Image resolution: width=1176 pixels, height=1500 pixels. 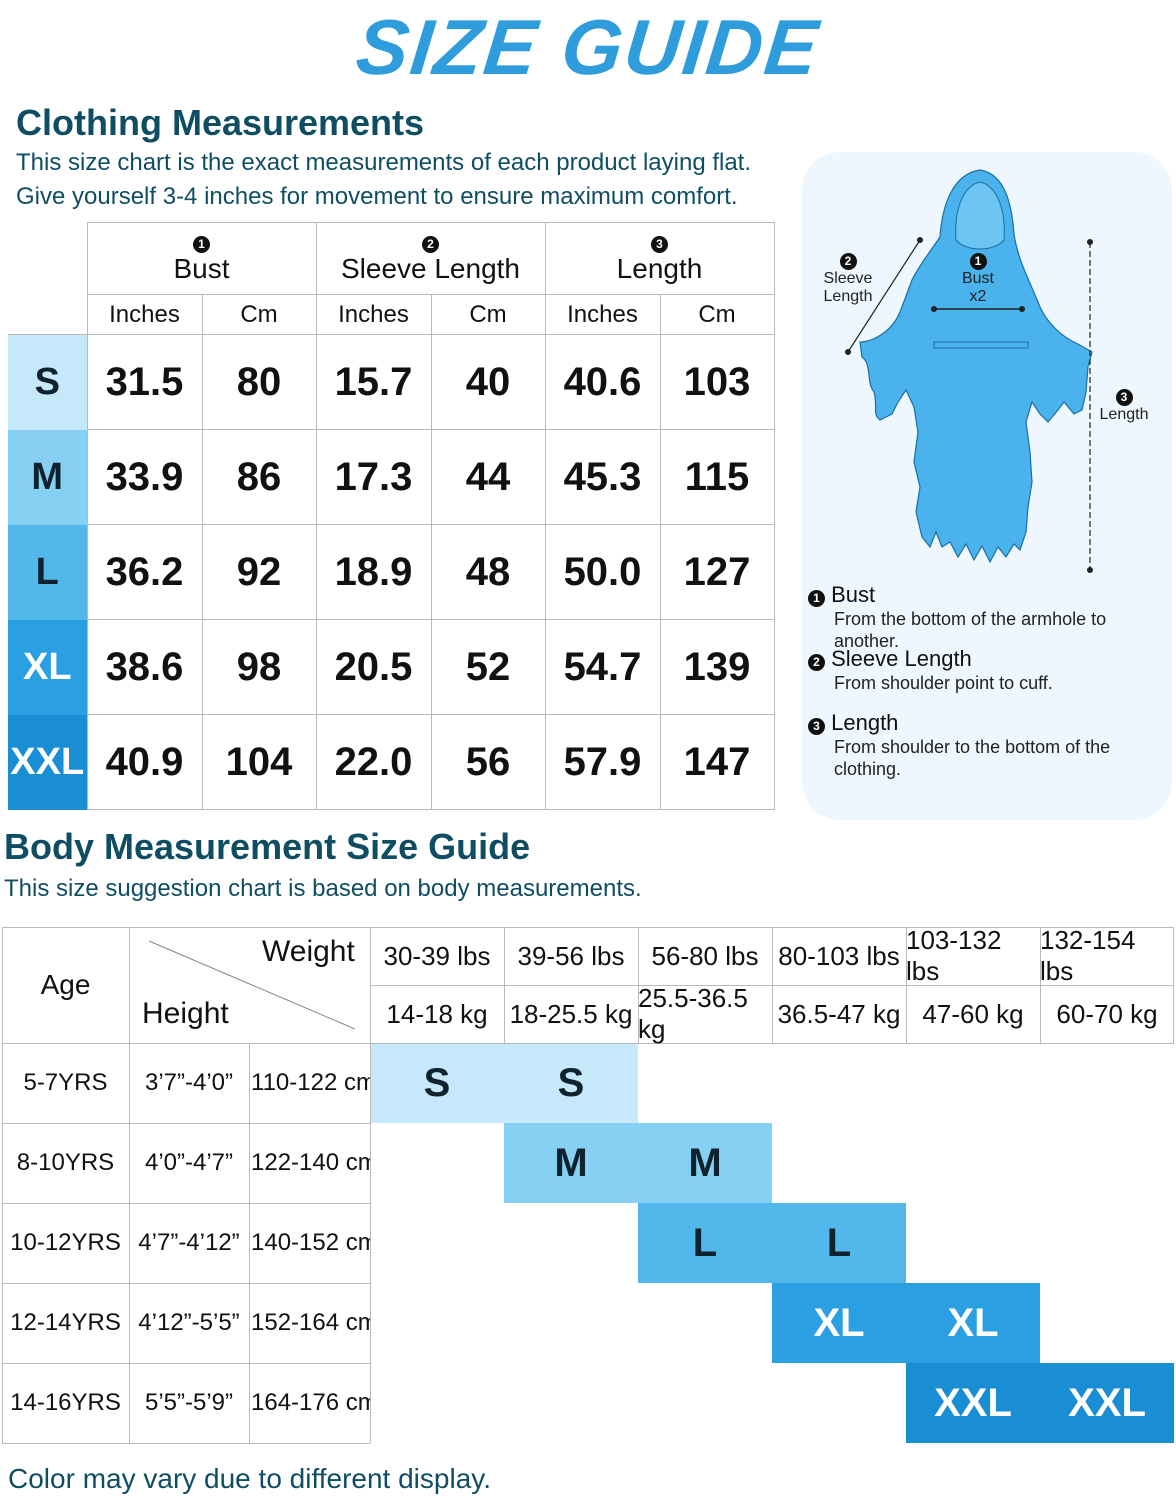 What do you see at coordinates (693, 1013) in the screenshot?
I see `weight-kg-cell: 25.5-36.5 kg` at bounding box center [693, 1013].